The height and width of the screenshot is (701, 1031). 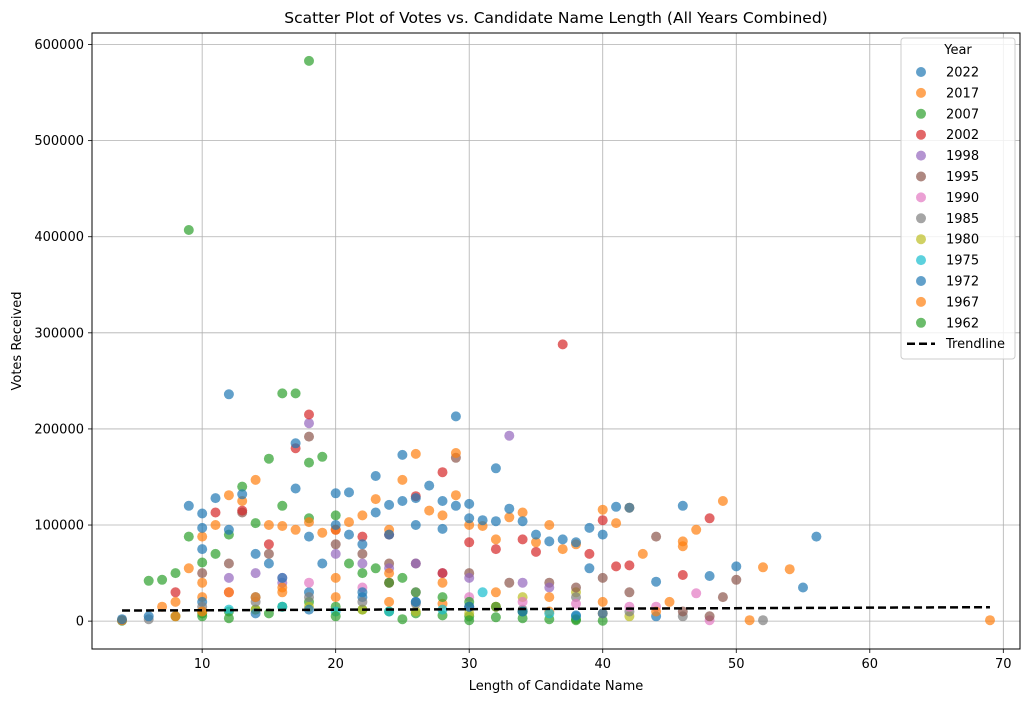 What do you see at coordinates (1003, 664) in the screenshot?
I see `x-tick-label: 70` at bounding box center [1003, 664].